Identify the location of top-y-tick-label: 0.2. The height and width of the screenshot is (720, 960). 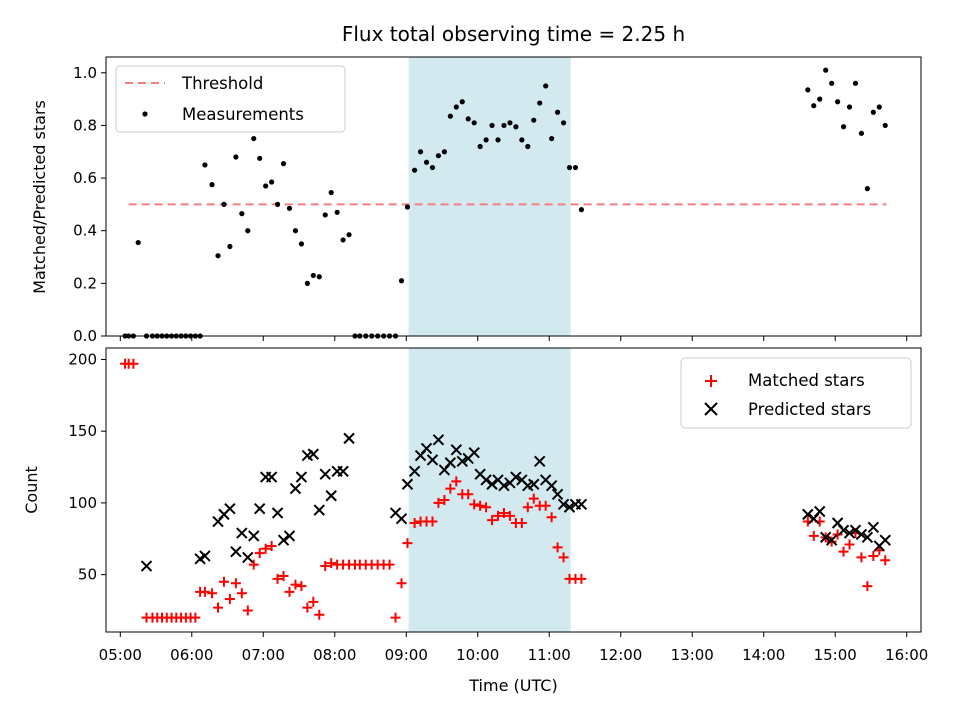
(85, 283).